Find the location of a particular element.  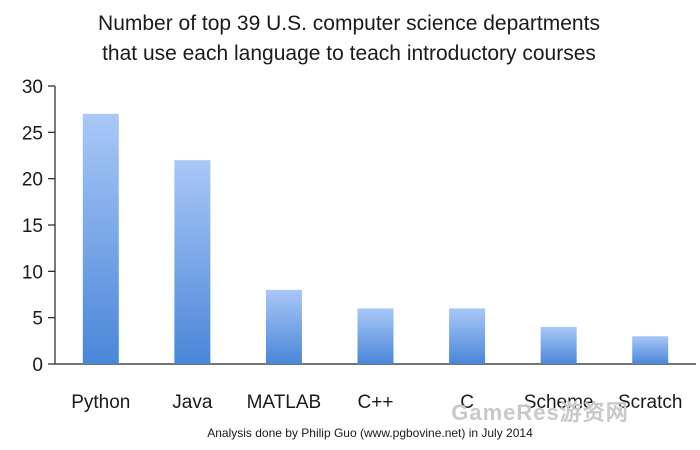

bar-scheme is located at coordinates (558, 345).